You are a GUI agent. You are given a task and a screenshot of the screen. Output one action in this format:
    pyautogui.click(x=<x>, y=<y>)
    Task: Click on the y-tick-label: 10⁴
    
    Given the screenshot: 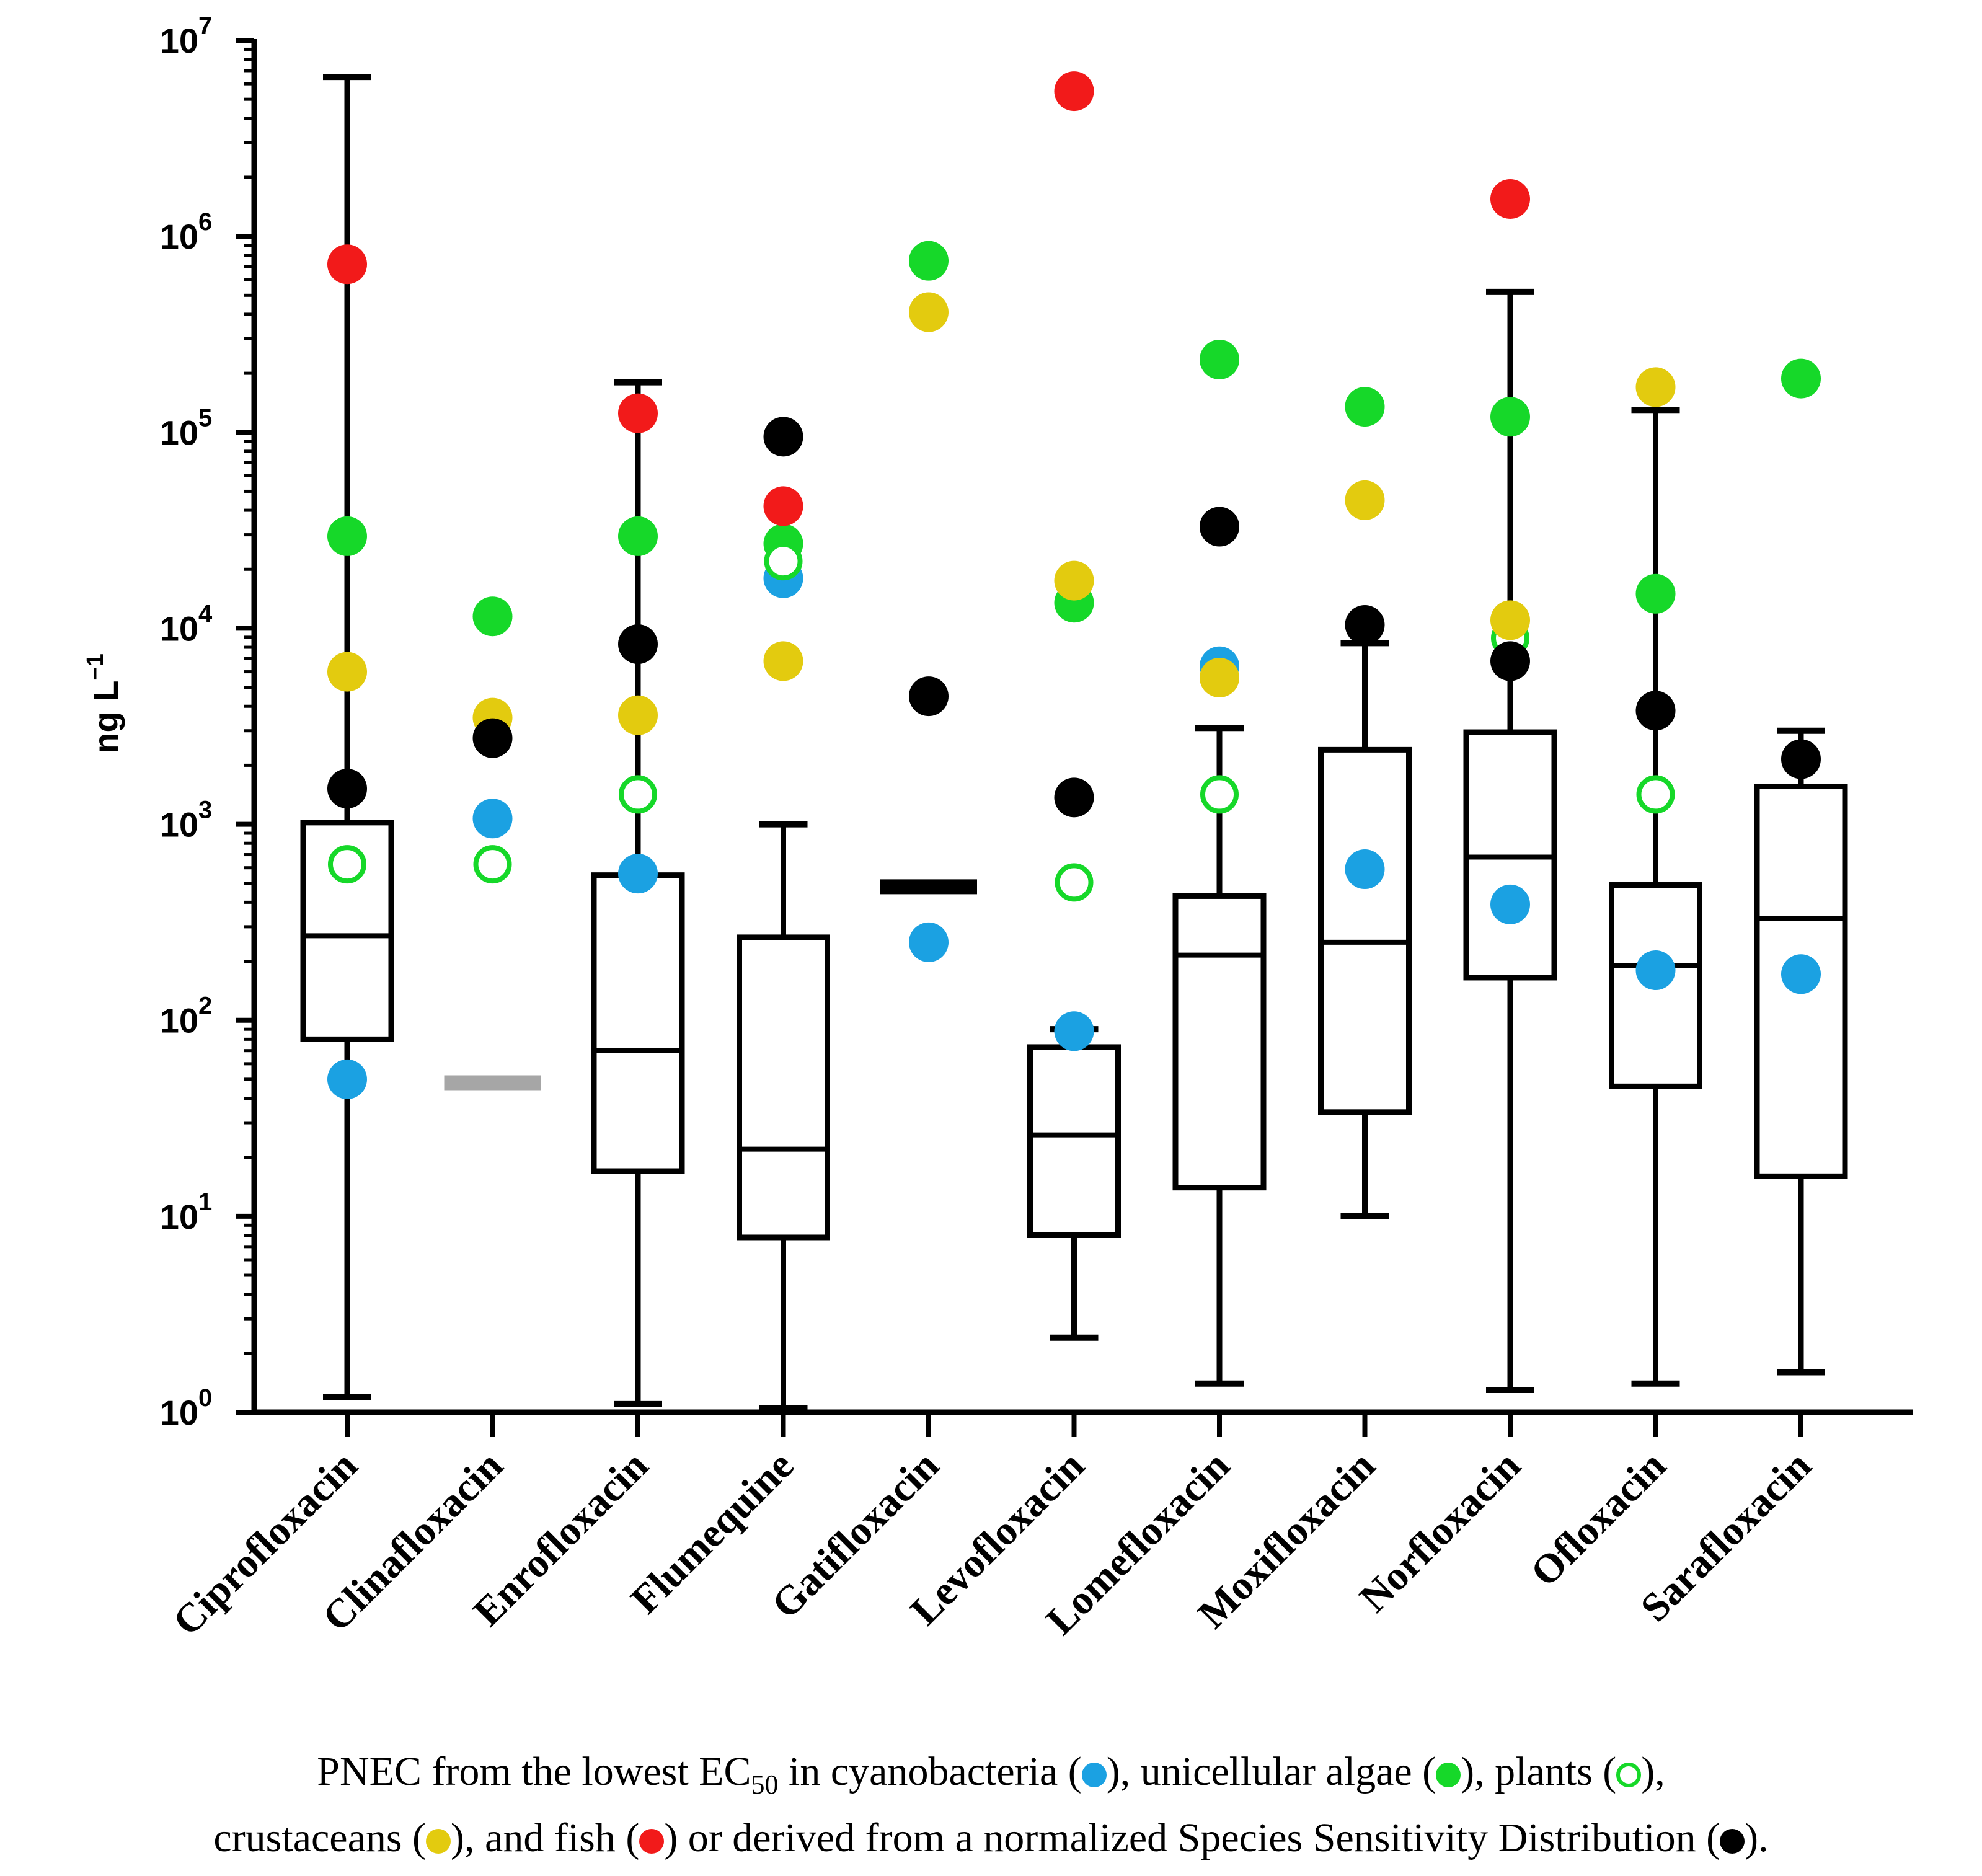 What is the action you would take?
    pyautogui.click(x=186, y=624)
    